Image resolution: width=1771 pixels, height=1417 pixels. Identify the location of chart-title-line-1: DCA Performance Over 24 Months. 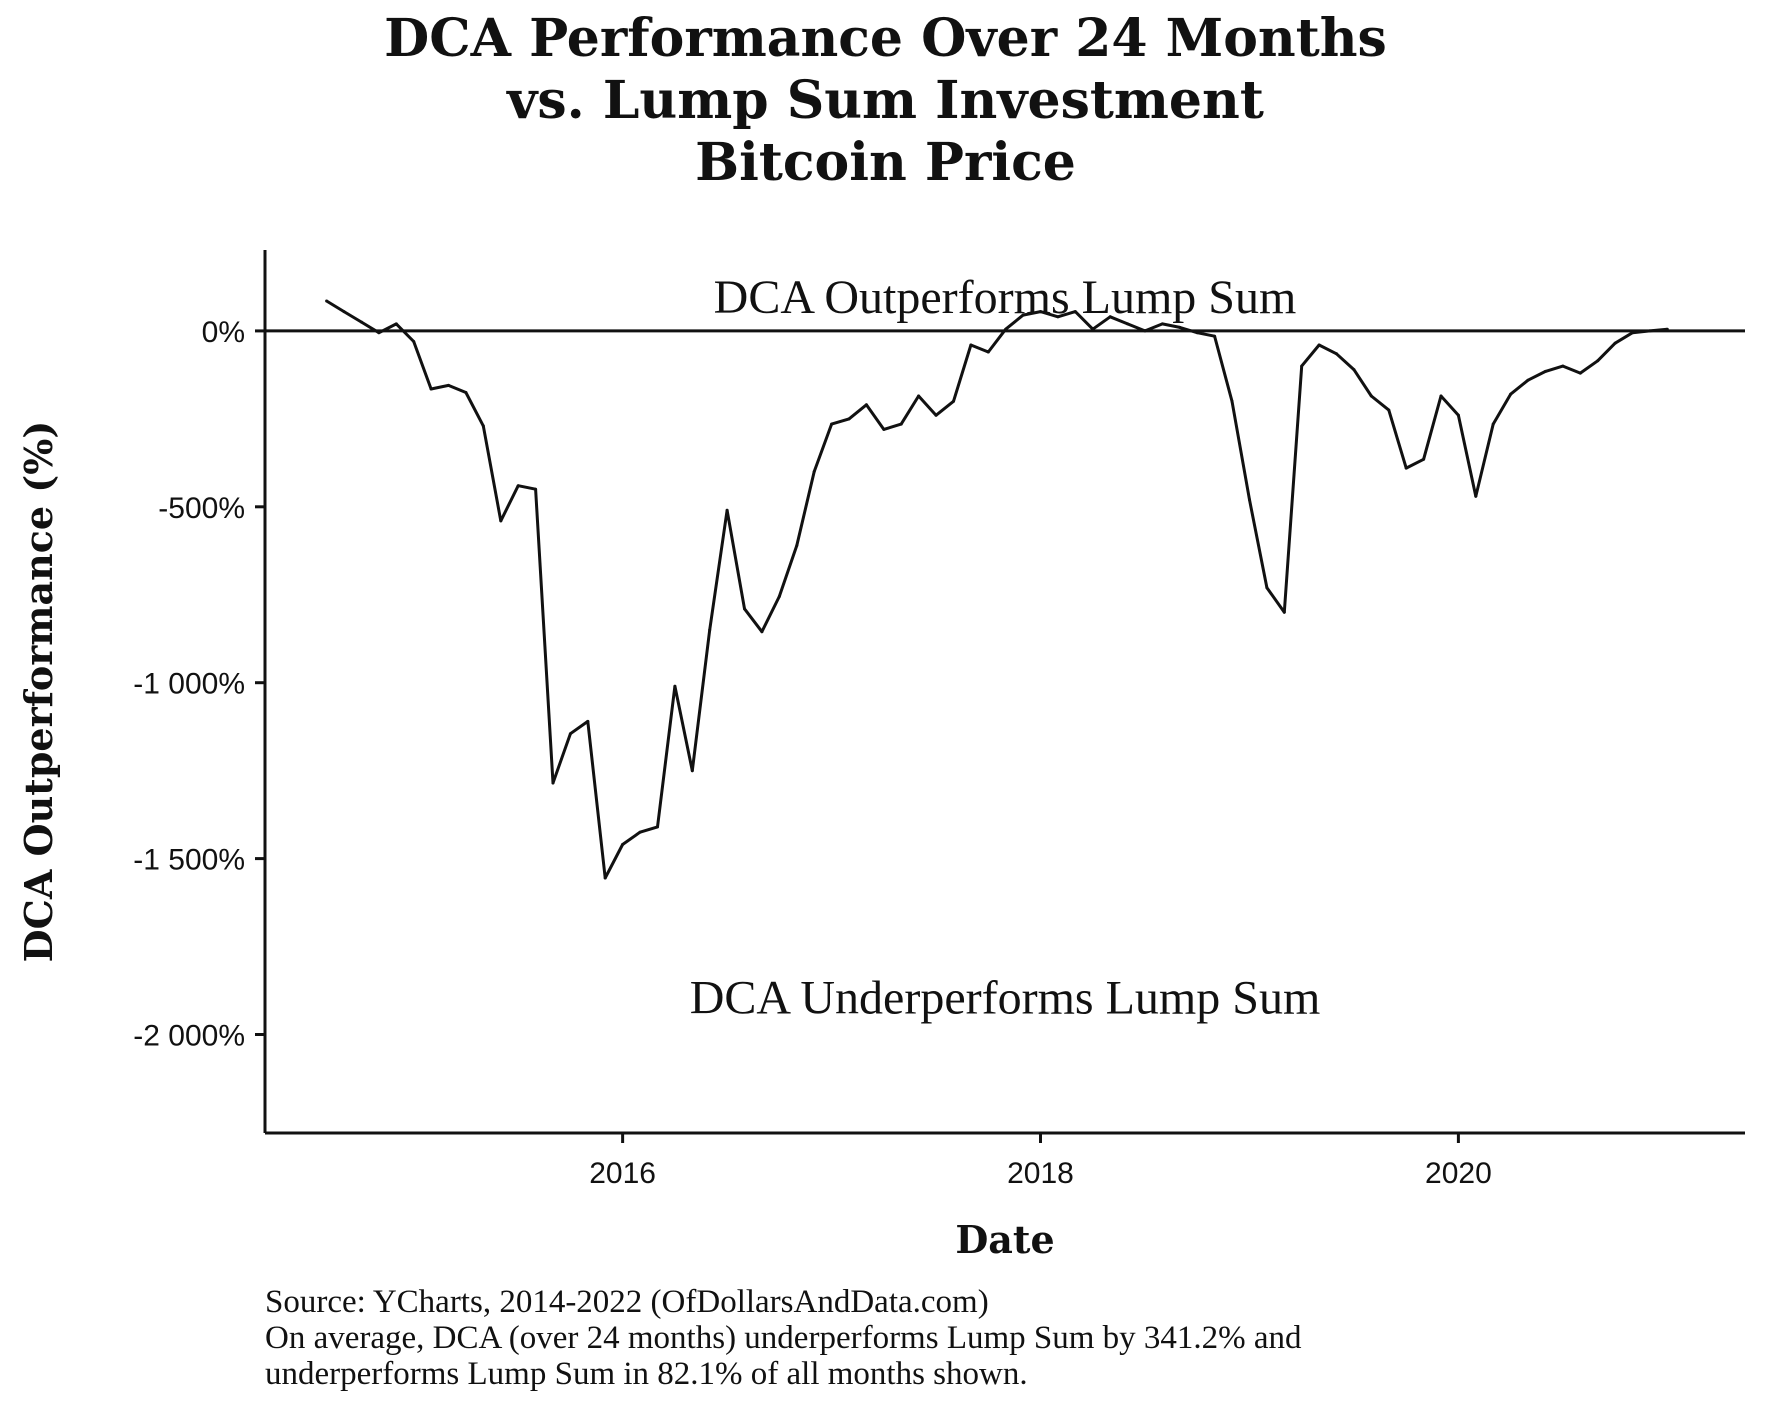
(885, 38).